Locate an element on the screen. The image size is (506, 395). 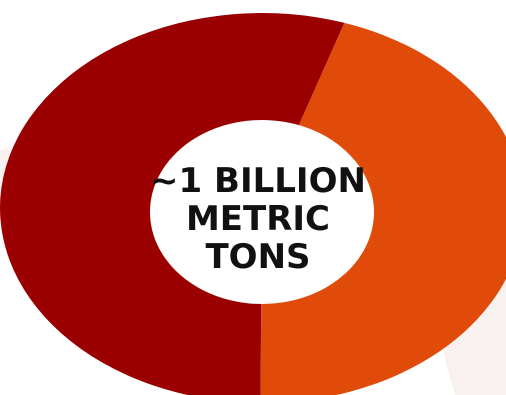
center-label-line-1: ~1 BILLION is located at coordinates (258, 181).